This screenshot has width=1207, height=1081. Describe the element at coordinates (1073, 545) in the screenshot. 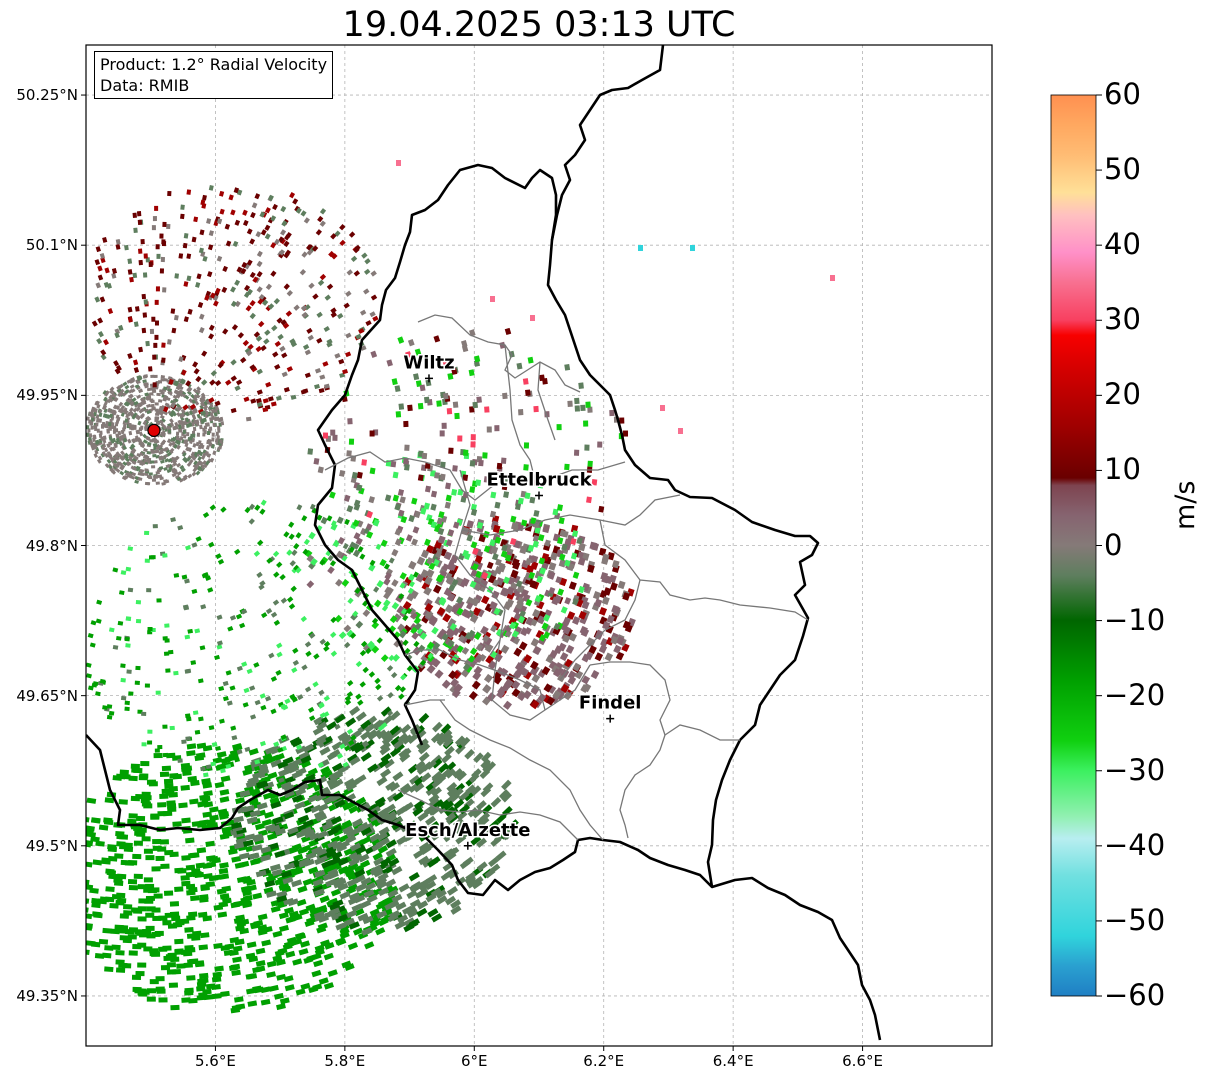

I see `colorbar` at that location.